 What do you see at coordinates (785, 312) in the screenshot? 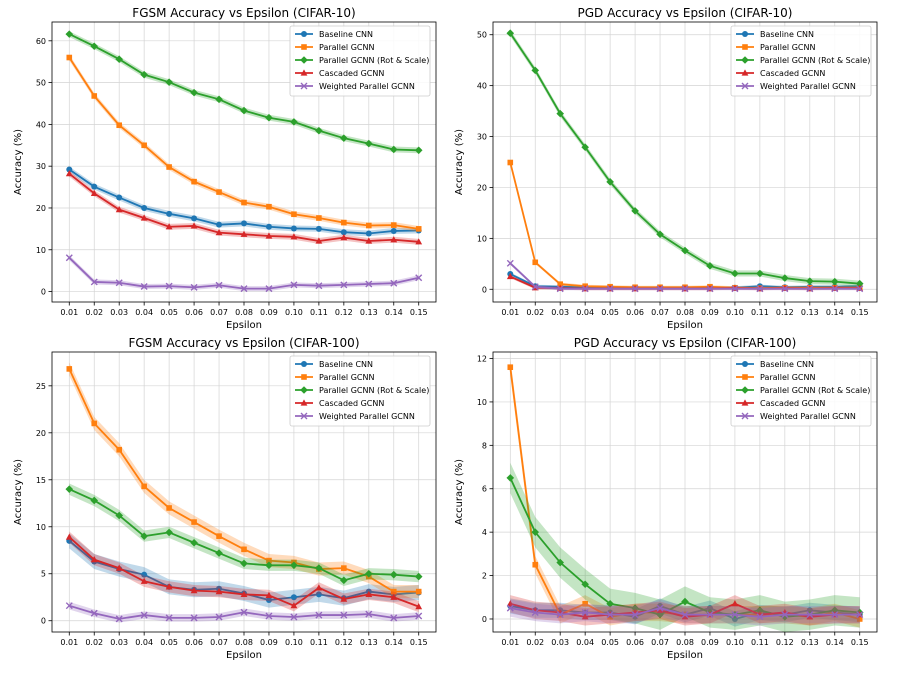
I see `x-tick-label: 0.12` at bounding box center [785, 312].